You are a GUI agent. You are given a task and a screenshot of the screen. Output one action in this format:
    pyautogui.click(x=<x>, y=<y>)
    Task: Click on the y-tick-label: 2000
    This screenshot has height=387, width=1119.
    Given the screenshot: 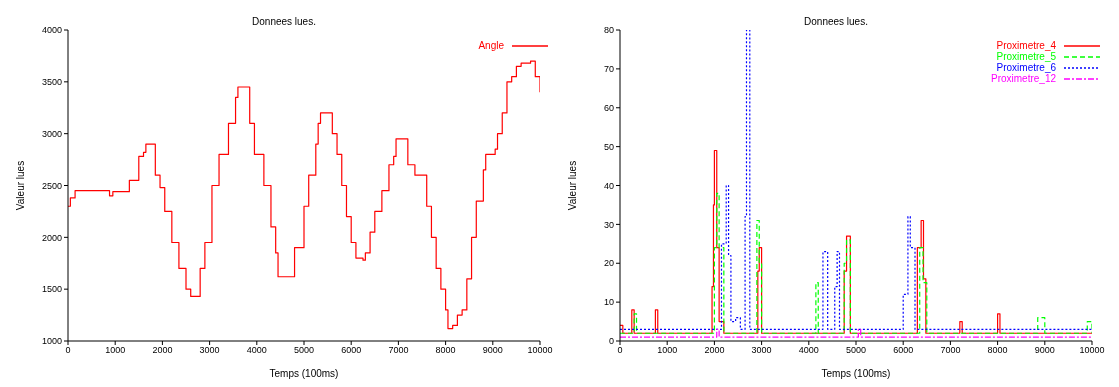 What is the action you would take?
    pyautogui.click(x=51, y=237)
    